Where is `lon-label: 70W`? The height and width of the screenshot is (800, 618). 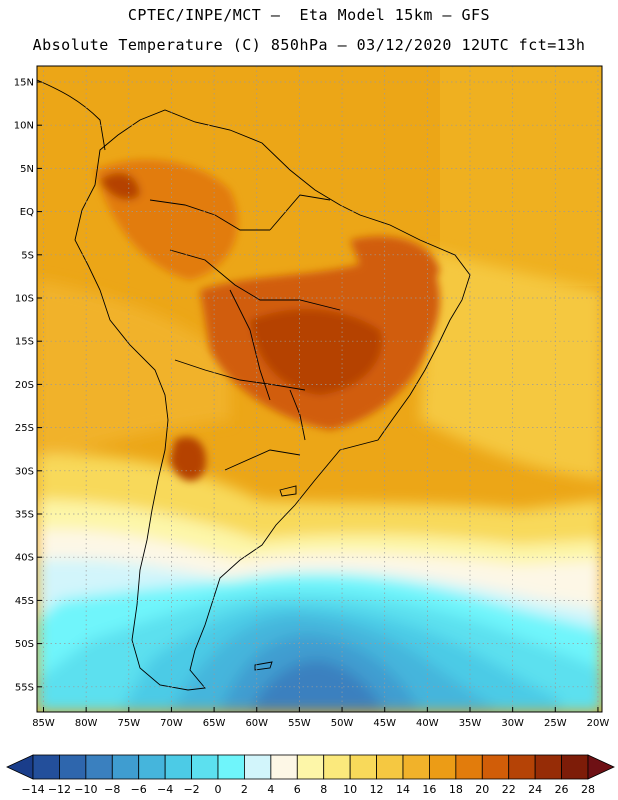
lon-label: 70W is located at coordinates (171, 723).